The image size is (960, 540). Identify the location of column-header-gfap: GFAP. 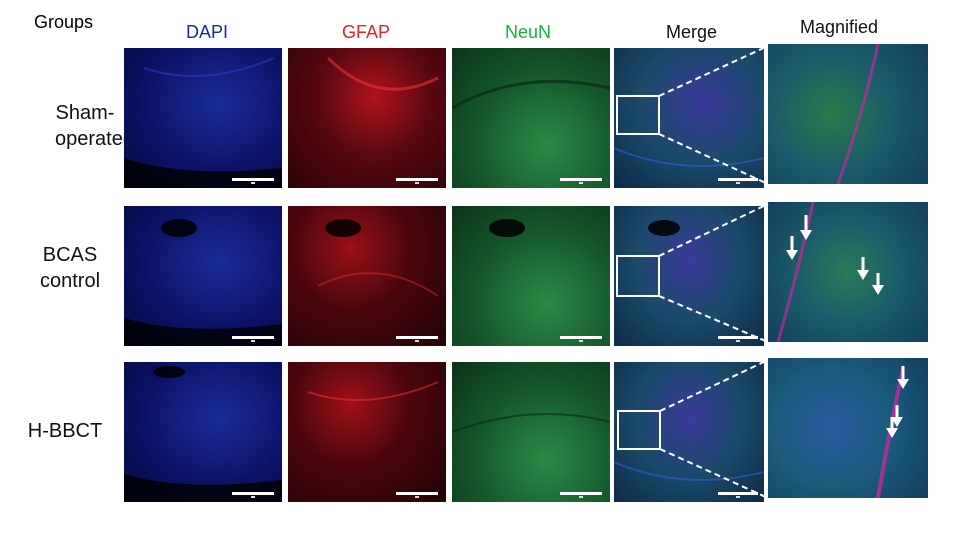
(366, 32).